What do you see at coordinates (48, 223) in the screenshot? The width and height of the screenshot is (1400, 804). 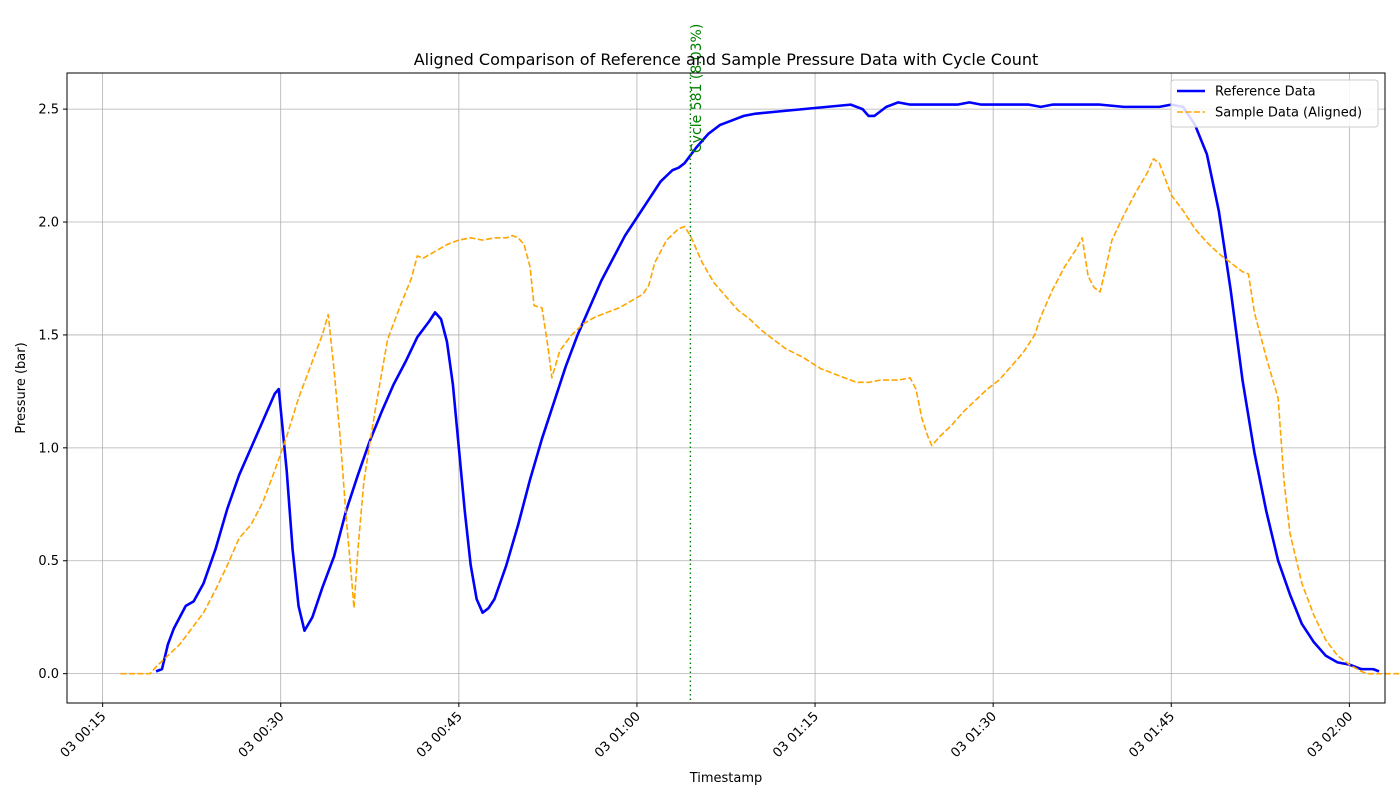 I see `y-tick-label: 2.0` at bounding box center [48, 223].